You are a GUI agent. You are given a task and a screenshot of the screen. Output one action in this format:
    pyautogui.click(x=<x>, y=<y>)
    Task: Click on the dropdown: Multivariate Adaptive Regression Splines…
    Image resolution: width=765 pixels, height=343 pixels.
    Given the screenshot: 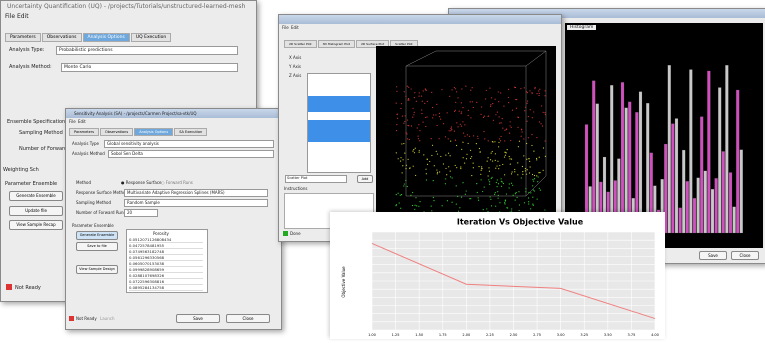 What is the action you would take?
    pyautogui.click(x=196, y=193)
    